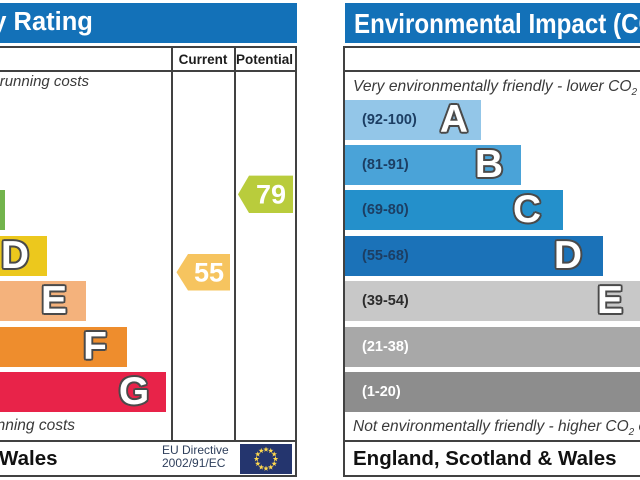  Describe the element at coordinates (271, 195) in the screenshot. I see `svg-text: 79` at that location.